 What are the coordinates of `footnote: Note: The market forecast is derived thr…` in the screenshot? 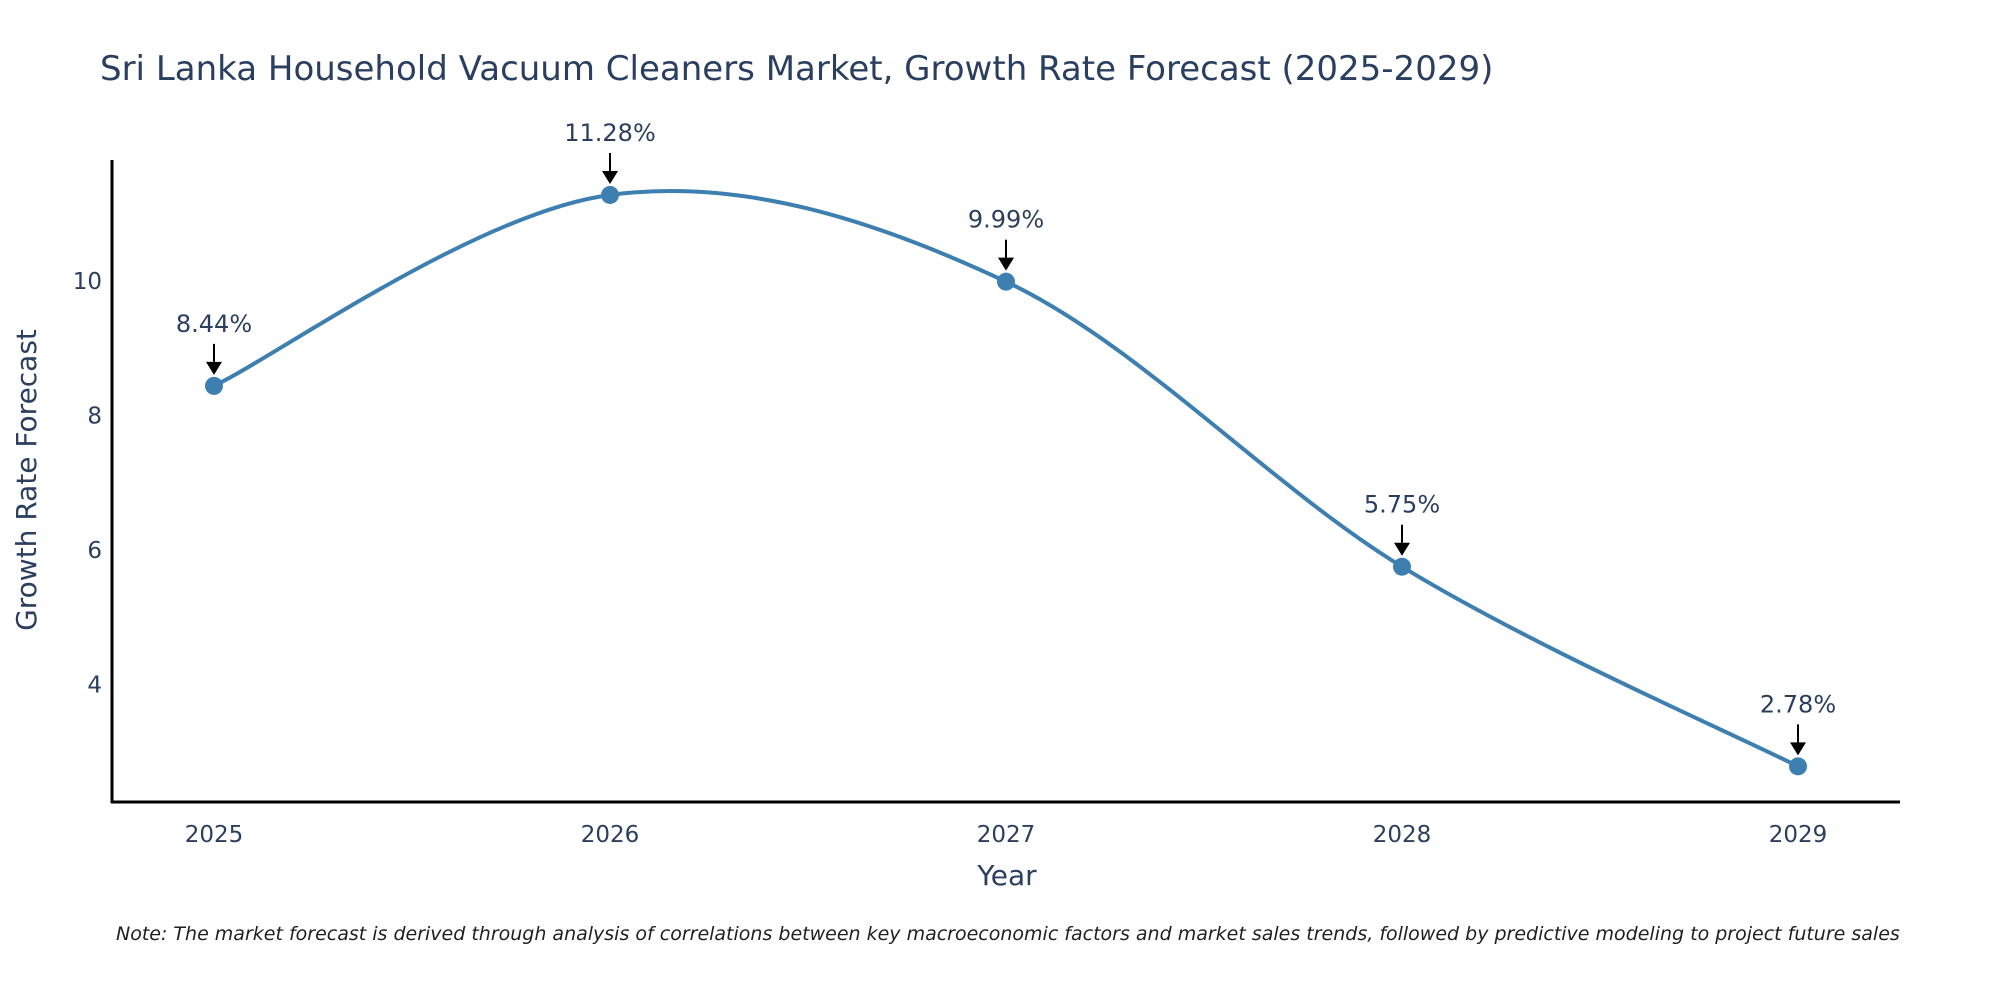 It's located at (1008, 934).